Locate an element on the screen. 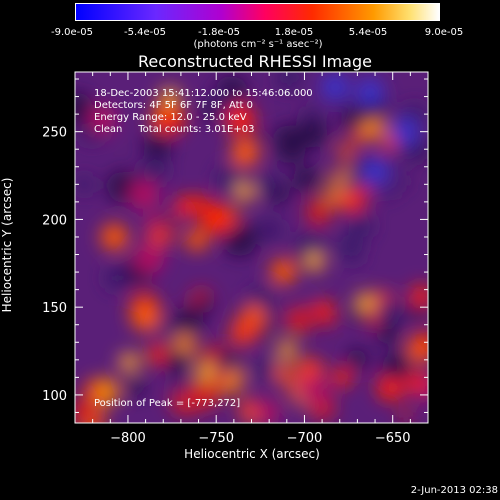 The image size is (500, 500). colorbar-unit: (photons cm⁻² s⁻¹ asec⁻²) is located at coordinates (258, 44).